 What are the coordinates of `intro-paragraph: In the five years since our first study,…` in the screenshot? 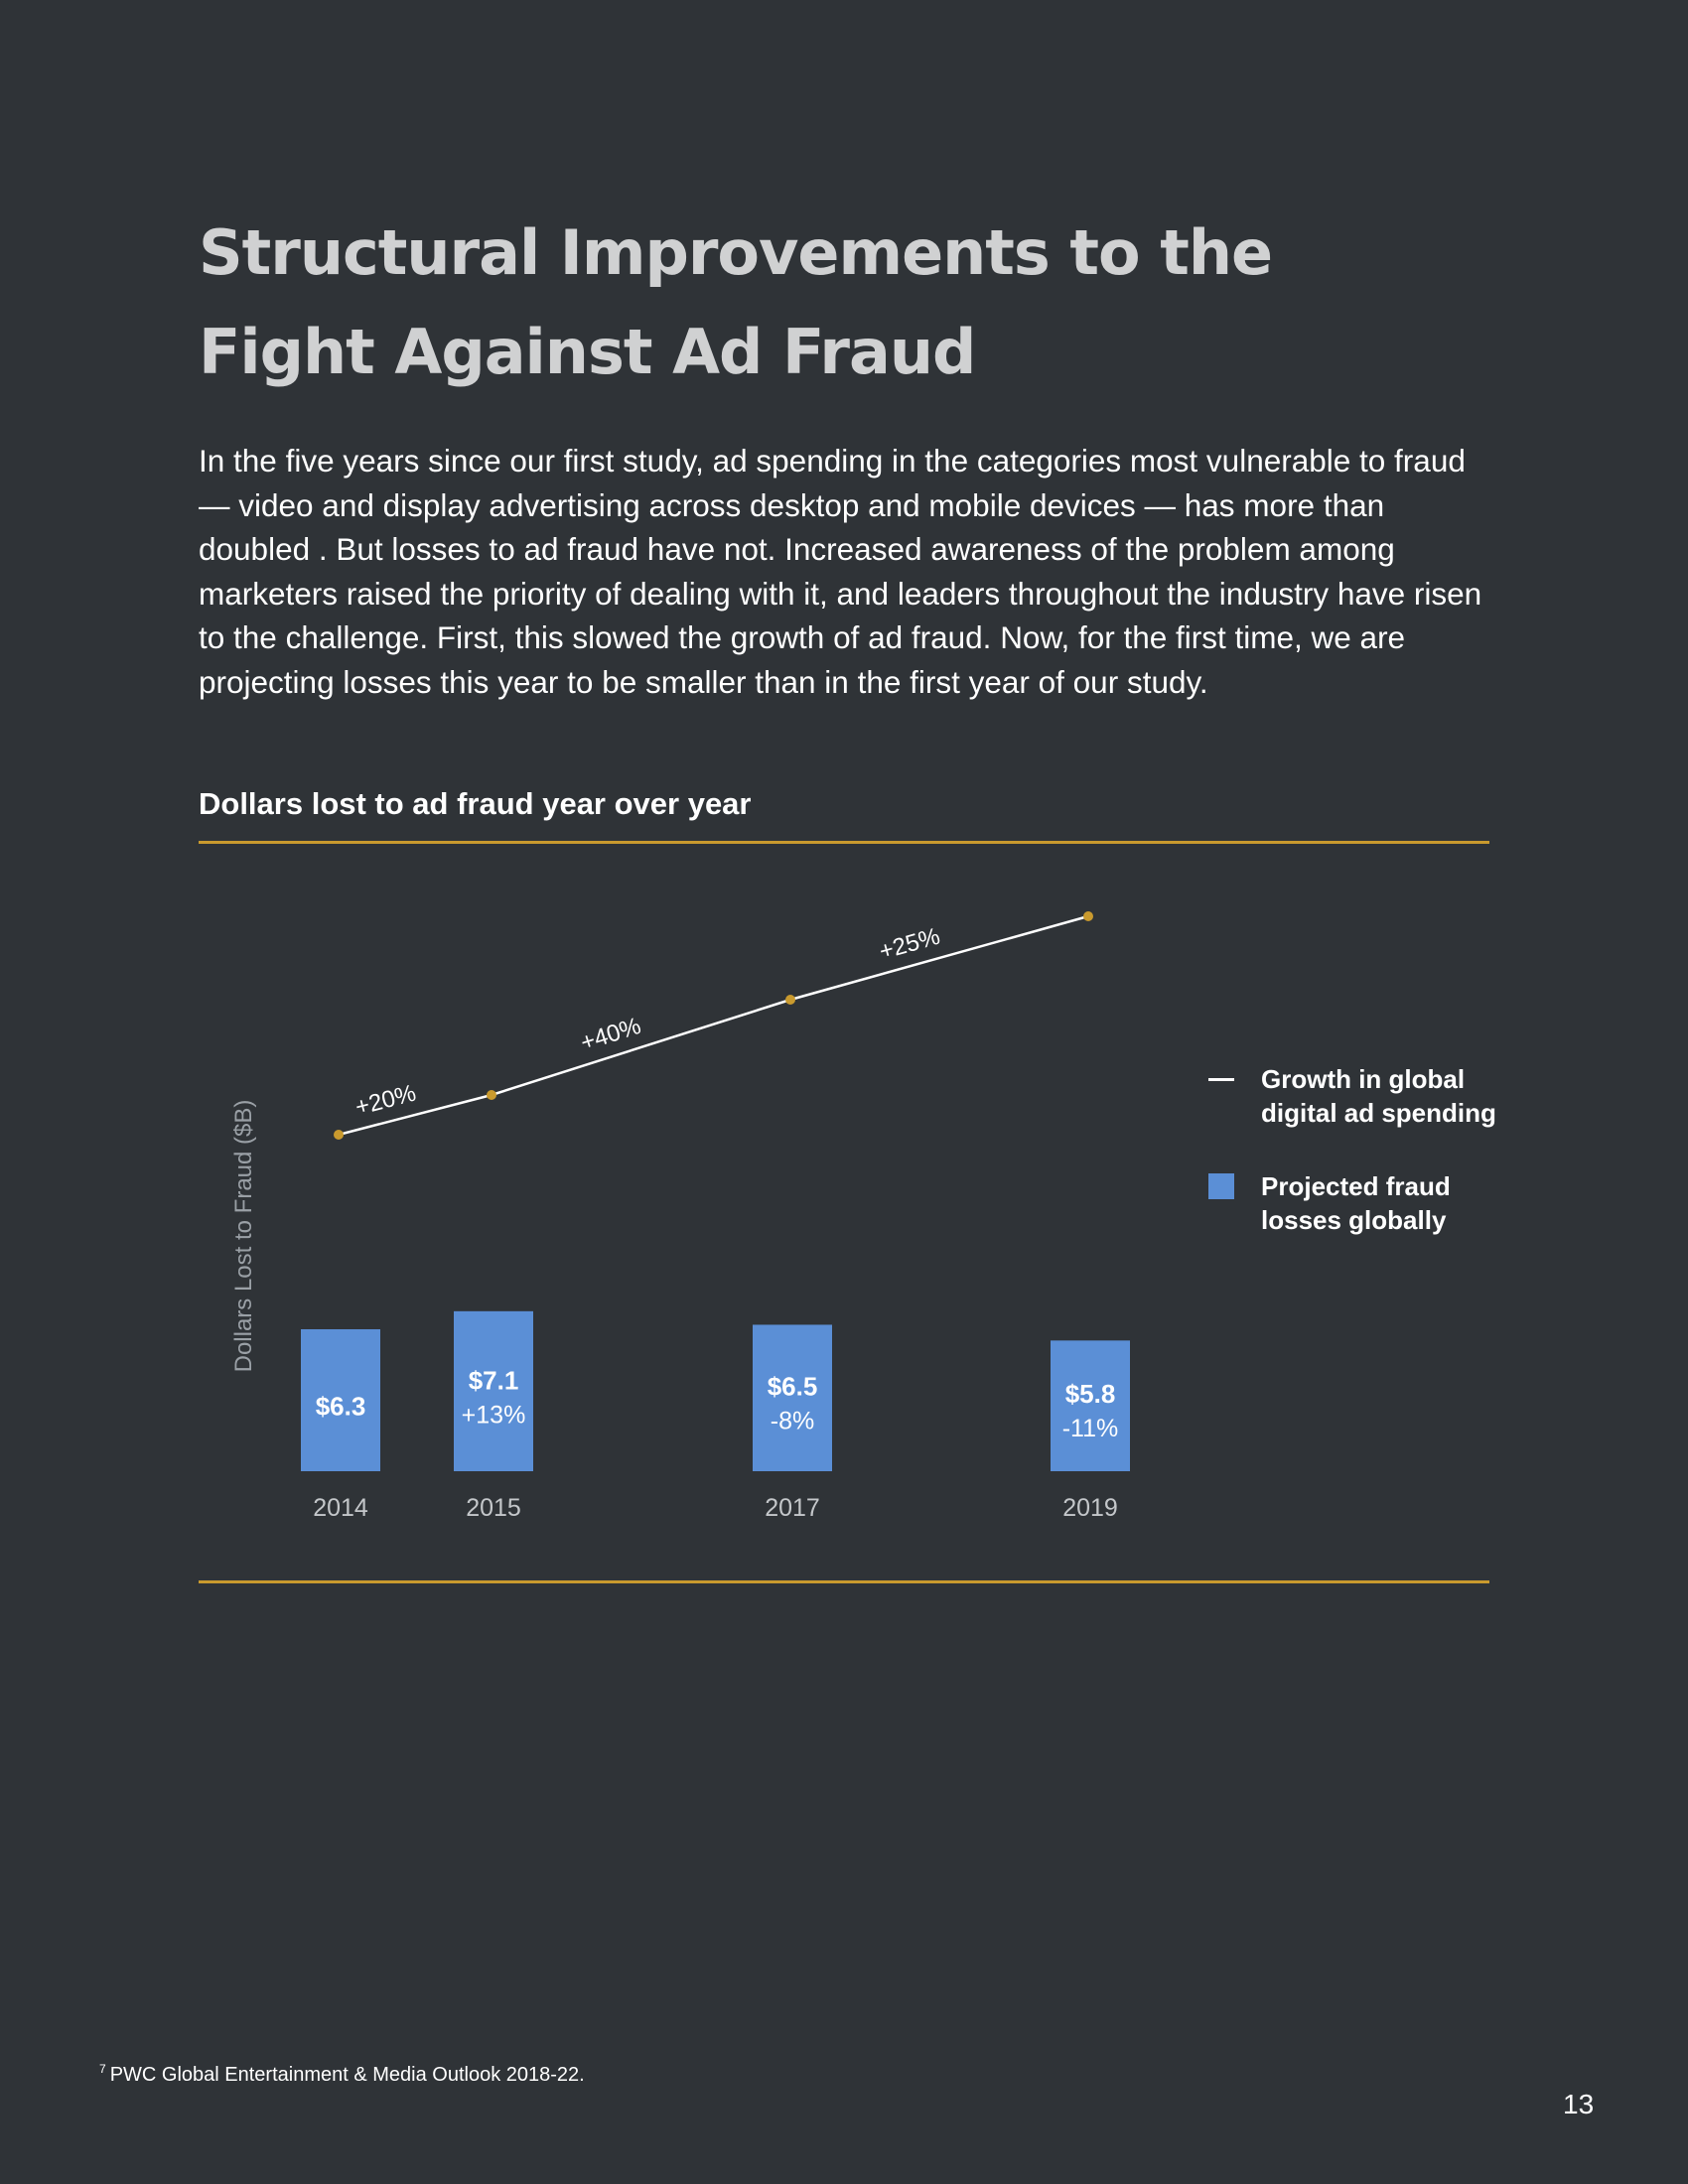 It's located at (840, 571).